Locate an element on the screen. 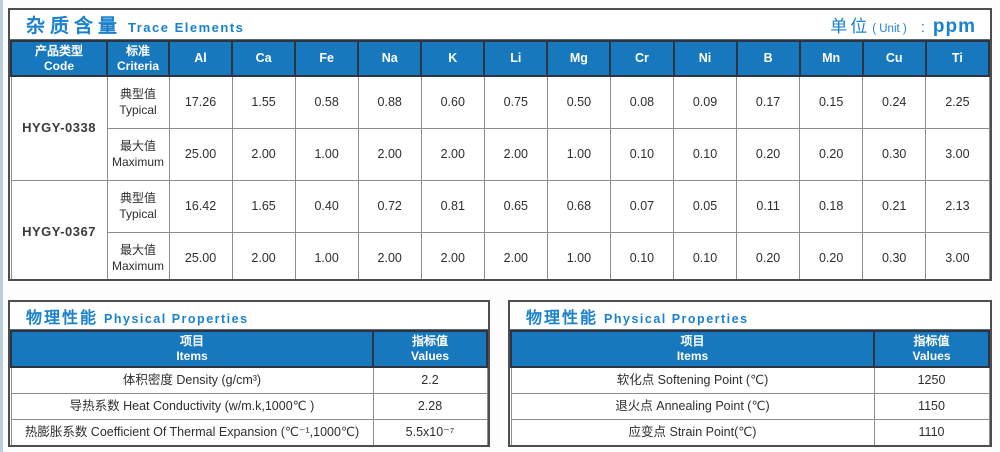 This screenshot has height=452, width=1000. value-cell: 0.88 is located at coordinates (389, 102).